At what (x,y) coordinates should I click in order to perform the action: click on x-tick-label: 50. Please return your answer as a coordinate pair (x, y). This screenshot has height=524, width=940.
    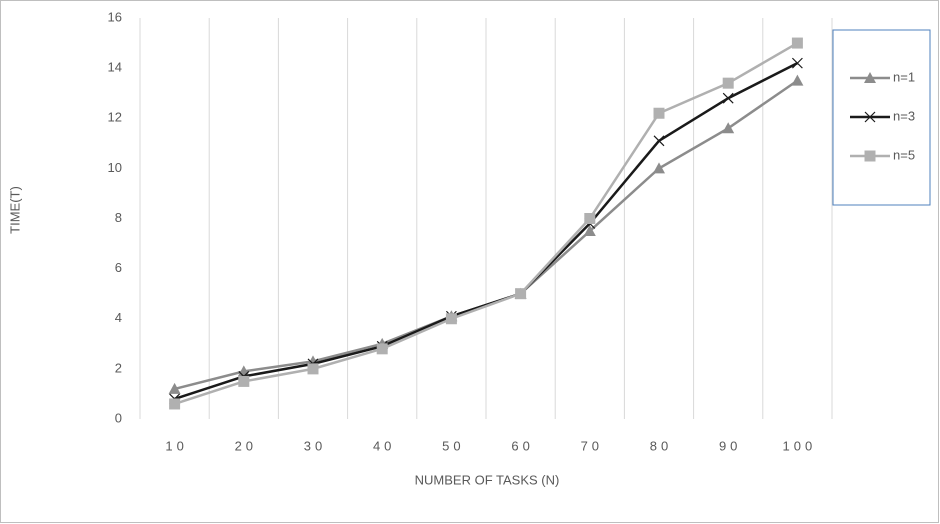
    Looking at the image, I should click on (453, 445).